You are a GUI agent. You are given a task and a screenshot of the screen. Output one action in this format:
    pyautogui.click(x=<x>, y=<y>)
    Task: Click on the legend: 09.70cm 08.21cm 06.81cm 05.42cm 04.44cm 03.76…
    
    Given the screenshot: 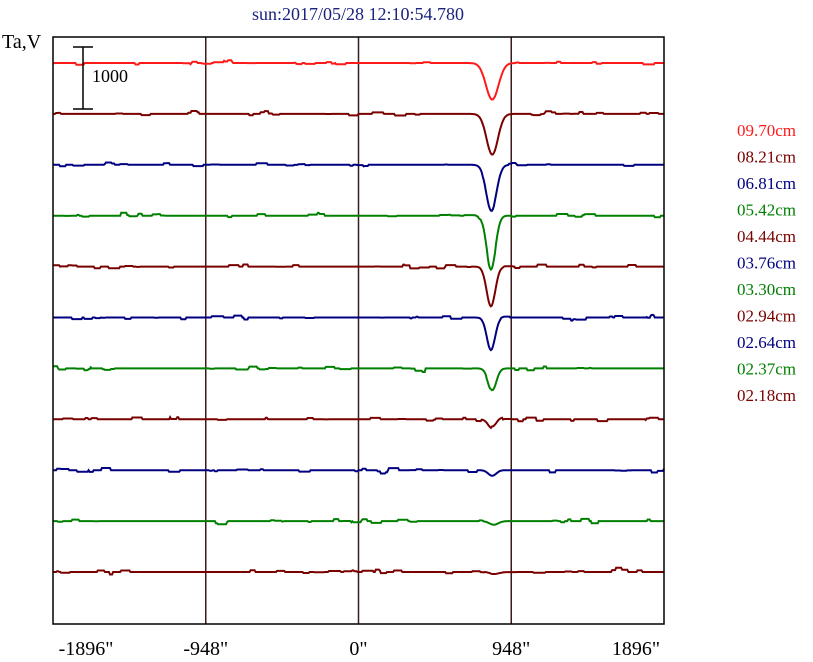 What is the action you would take?
    pyautogui.click(x=766, y=263)
    